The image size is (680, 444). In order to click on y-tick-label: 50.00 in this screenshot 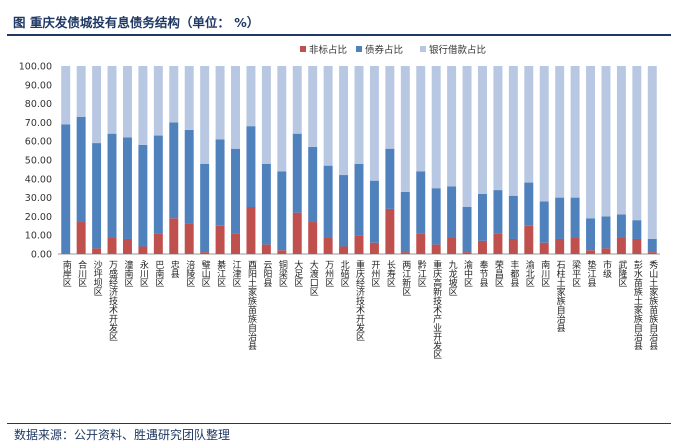, I will do `click(38, 161)`.